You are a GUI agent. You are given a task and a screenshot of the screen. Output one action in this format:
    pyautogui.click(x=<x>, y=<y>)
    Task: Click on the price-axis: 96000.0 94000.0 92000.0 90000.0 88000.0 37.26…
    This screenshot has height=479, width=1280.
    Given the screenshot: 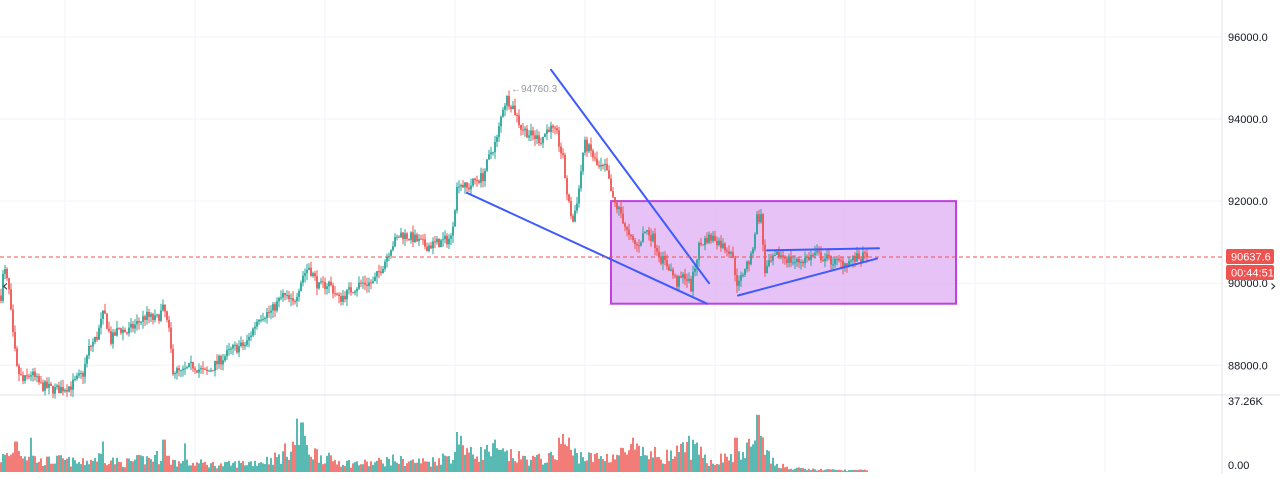 What is the action you would take?
    pyautogui.click(x=1250, y=252)
    